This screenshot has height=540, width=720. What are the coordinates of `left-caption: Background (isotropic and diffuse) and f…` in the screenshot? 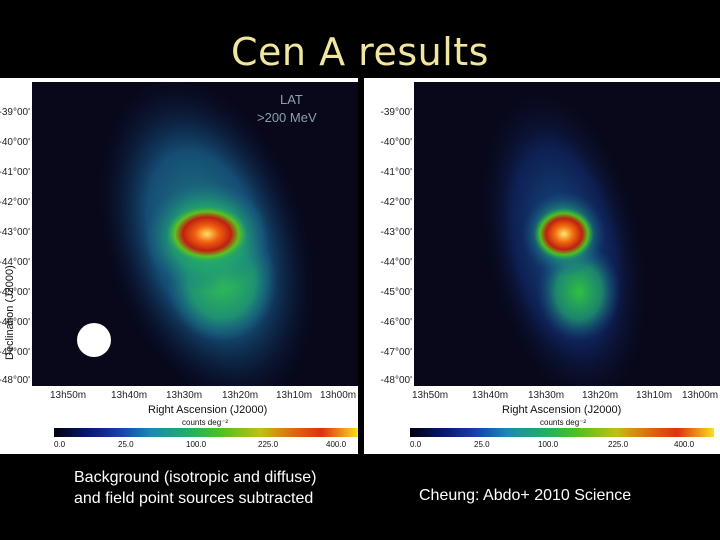 It's located at (195, 488).